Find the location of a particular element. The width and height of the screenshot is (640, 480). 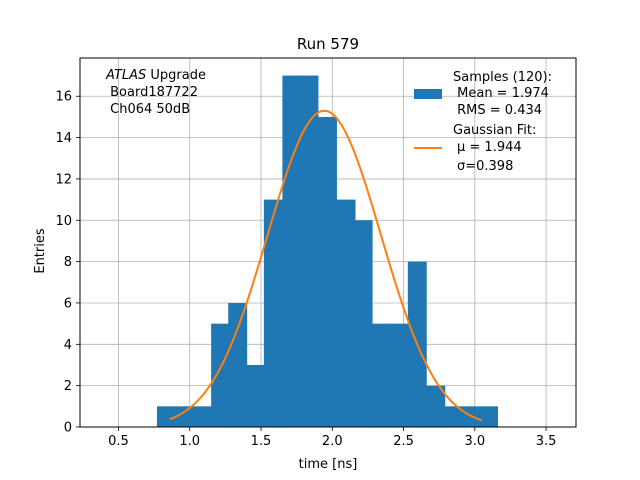

atlas-annotation: ATLAS Upgrade Board187722 Ch064 50dB is located at coordinates (155, 92).